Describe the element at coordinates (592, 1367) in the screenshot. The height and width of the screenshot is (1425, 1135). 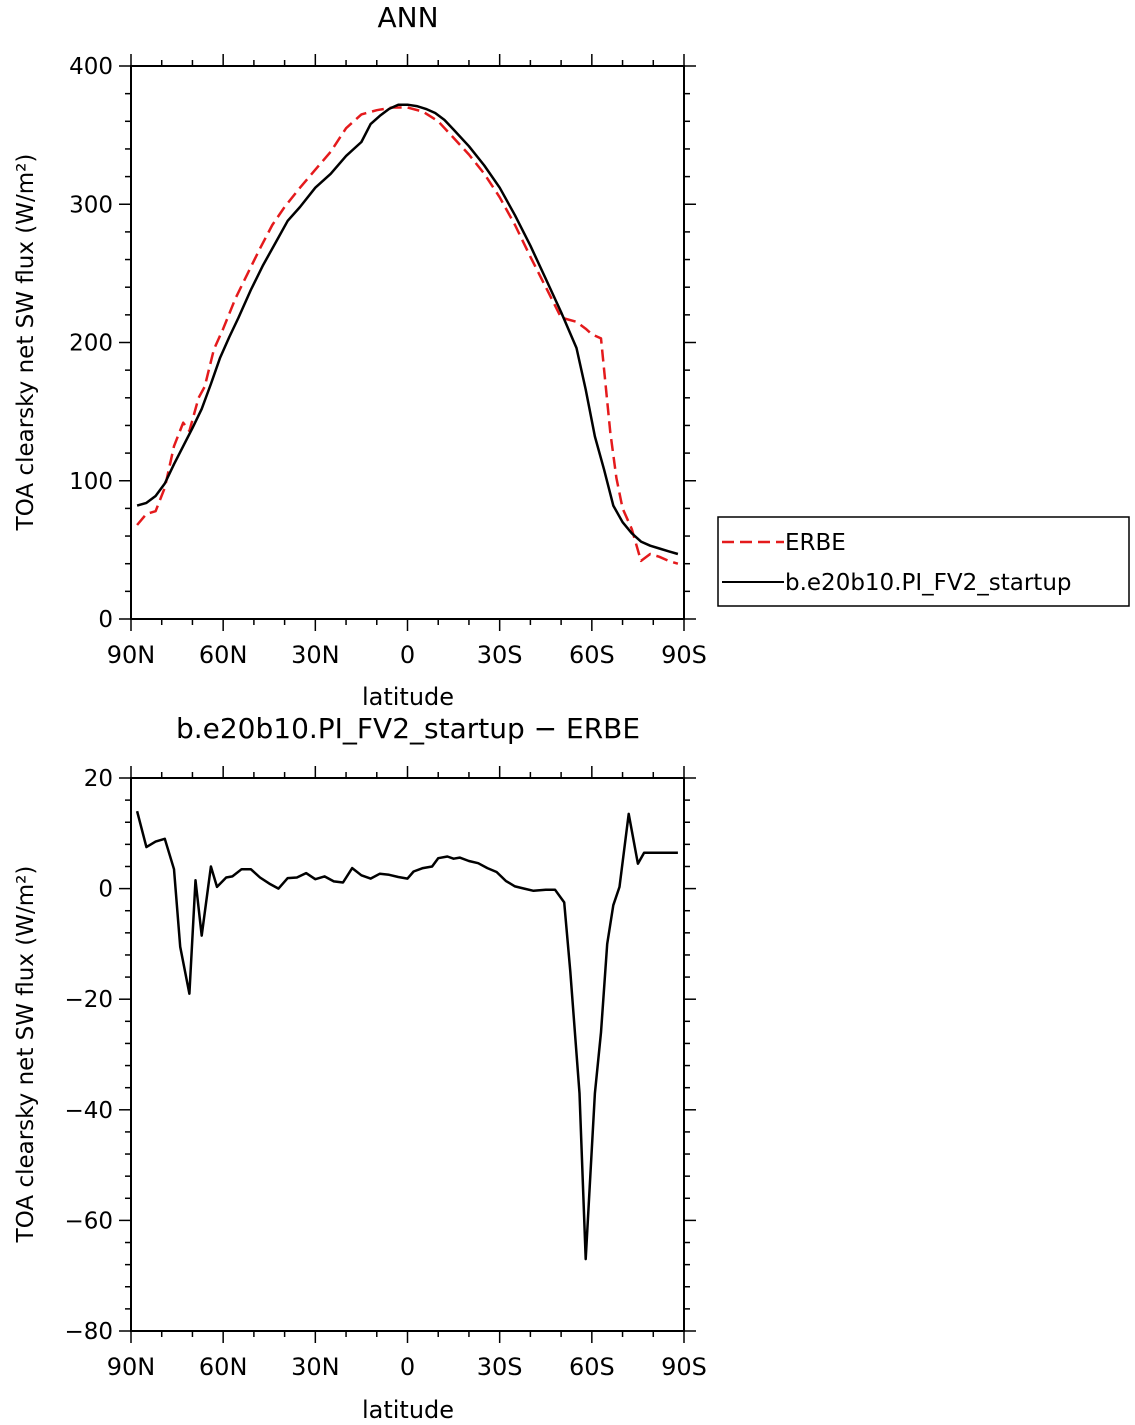
I see `bottom-x-tick-label: 60S` at that location.